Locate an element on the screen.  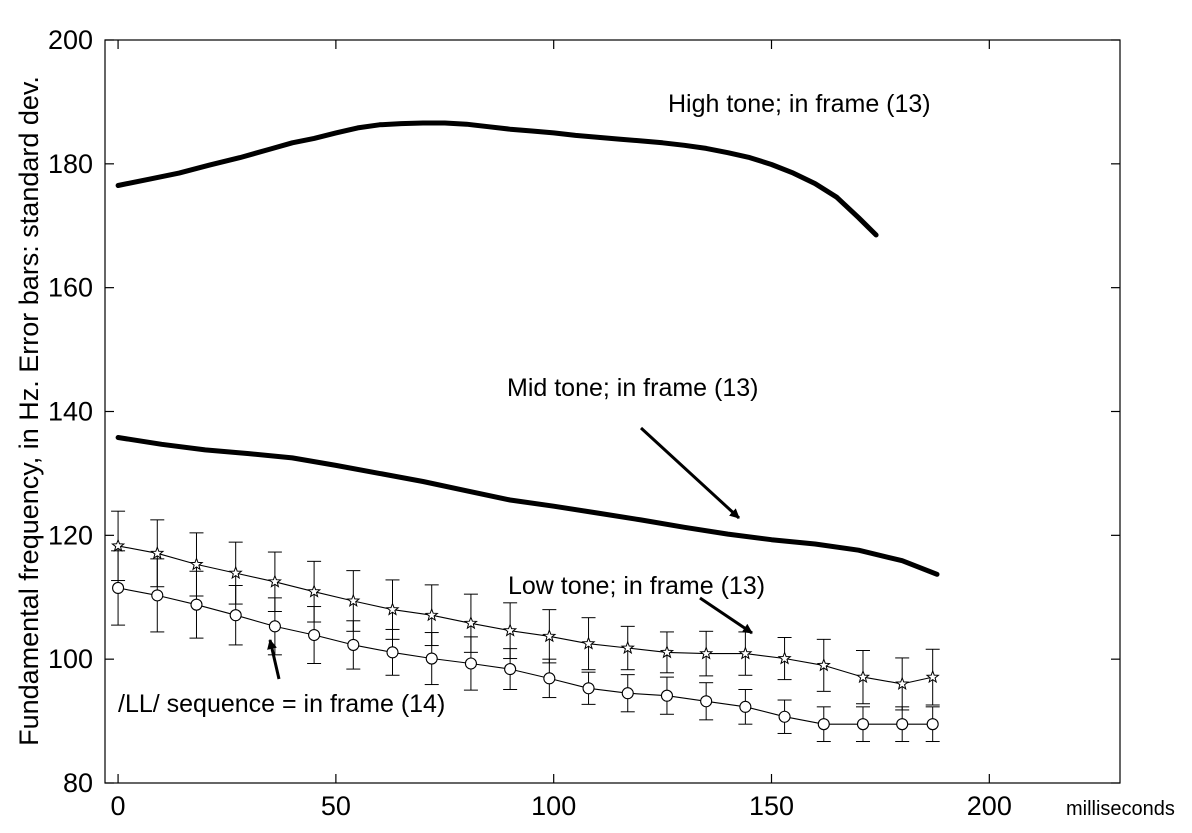
y-tick-label: 180 is located at coordinates (70, 164).